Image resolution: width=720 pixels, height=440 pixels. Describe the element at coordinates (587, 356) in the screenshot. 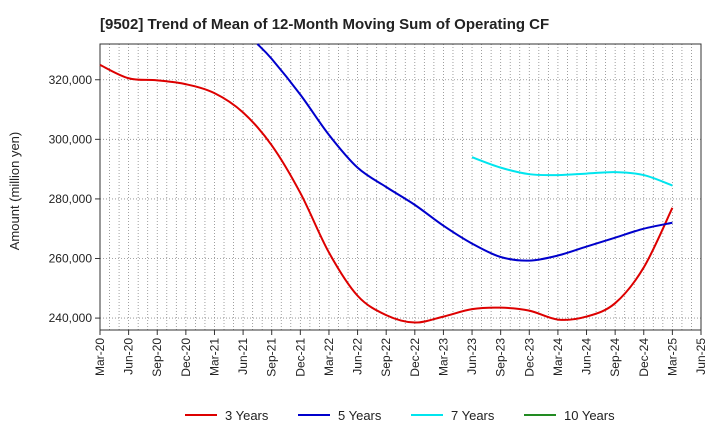

I see `x-tick-label: Jun-24` at that location.